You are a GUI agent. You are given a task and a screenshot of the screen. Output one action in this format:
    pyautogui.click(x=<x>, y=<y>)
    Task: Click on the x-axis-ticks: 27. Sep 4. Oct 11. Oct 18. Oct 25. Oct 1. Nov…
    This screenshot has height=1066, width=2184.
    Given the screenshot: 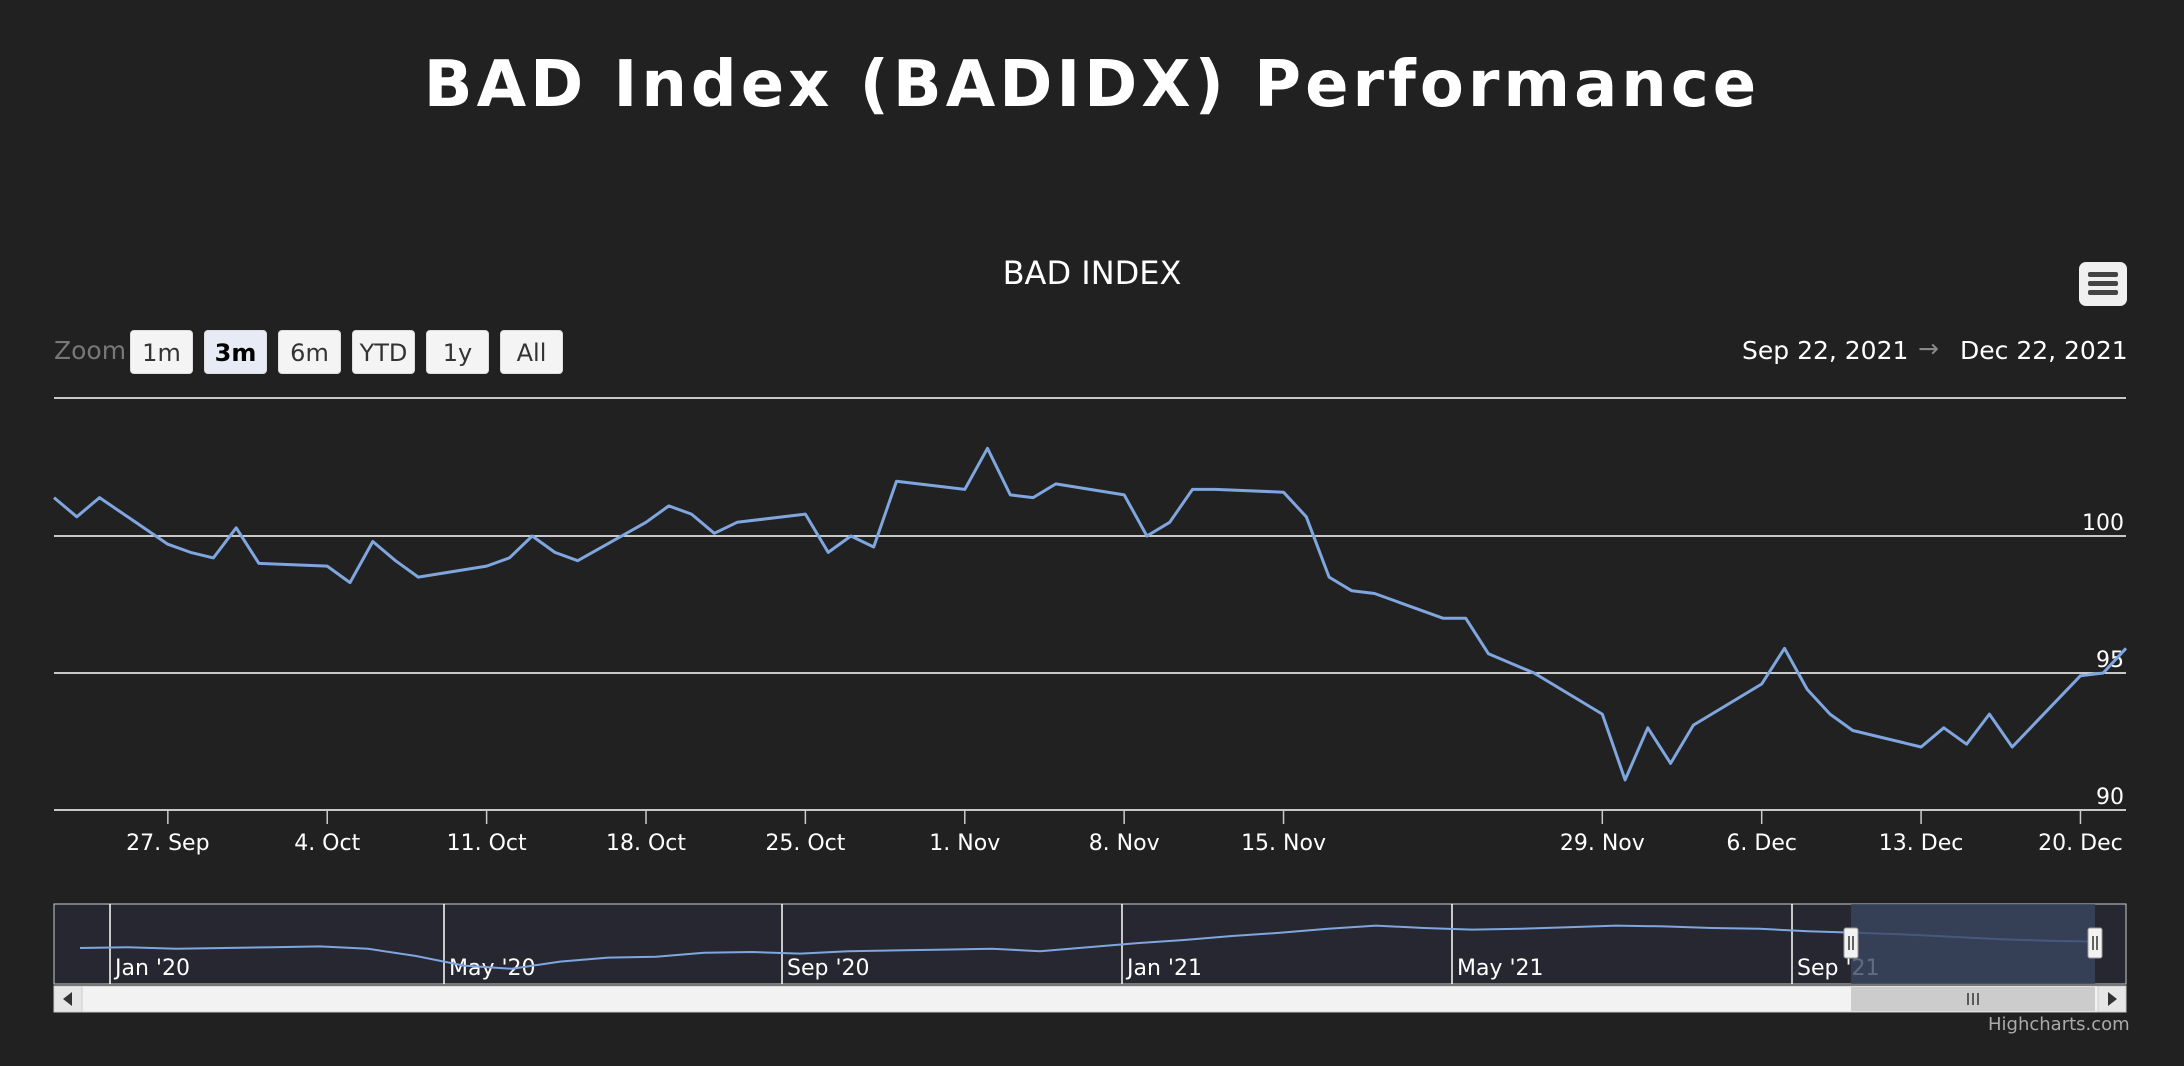 What is the action you would take?
    pyautogui.click(x=1124, y=833)
    